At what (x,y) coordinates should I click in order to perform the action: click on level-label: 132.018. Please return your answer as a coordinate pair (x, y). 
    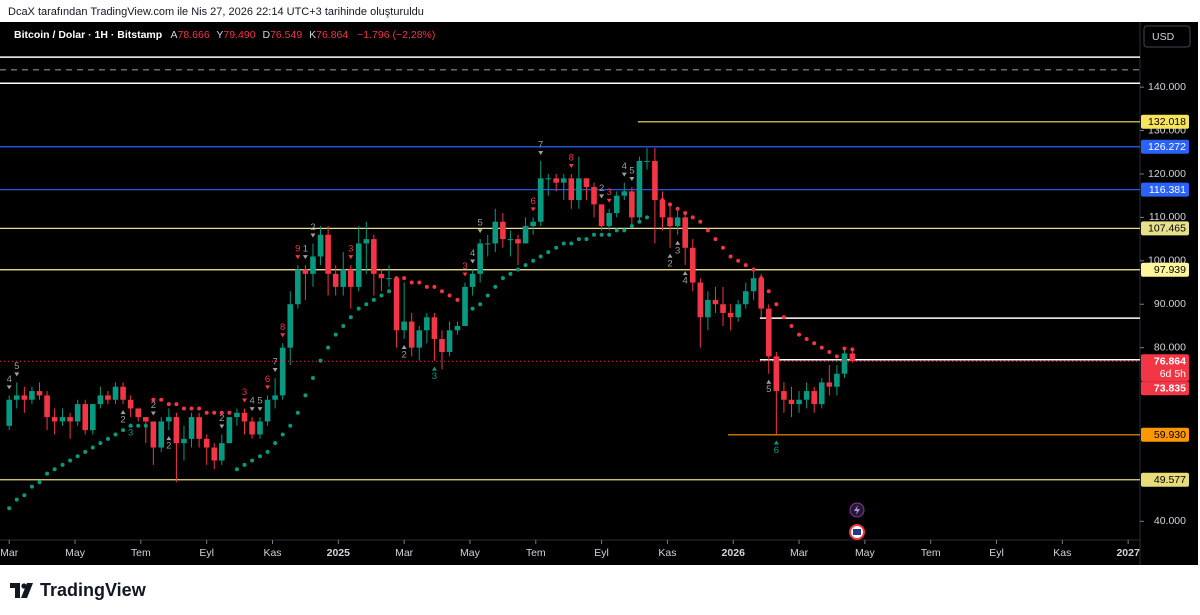
    Looking at the image, I should click on (1167, 122).